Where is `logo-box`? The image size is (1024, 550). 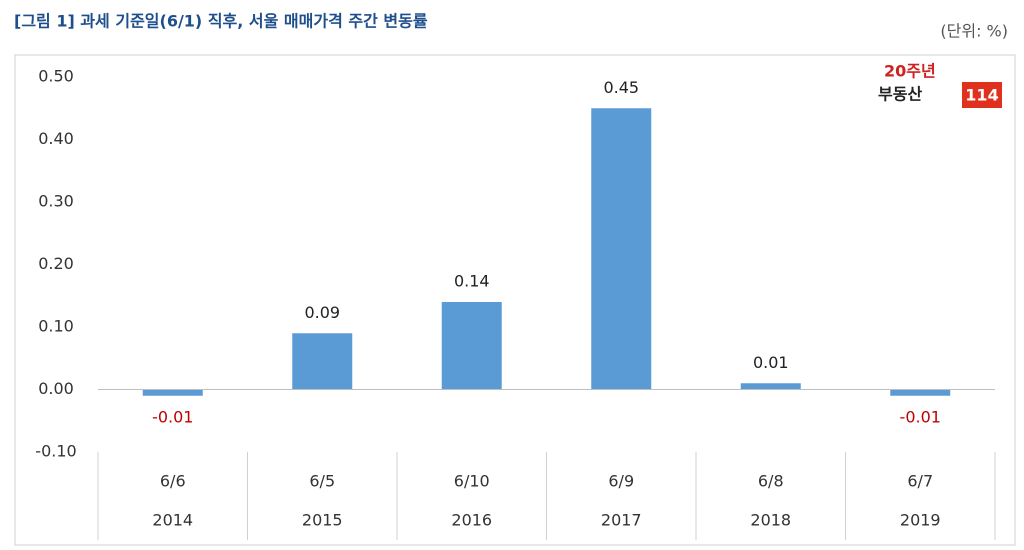 logo-box is located at coordinates (982, 95).